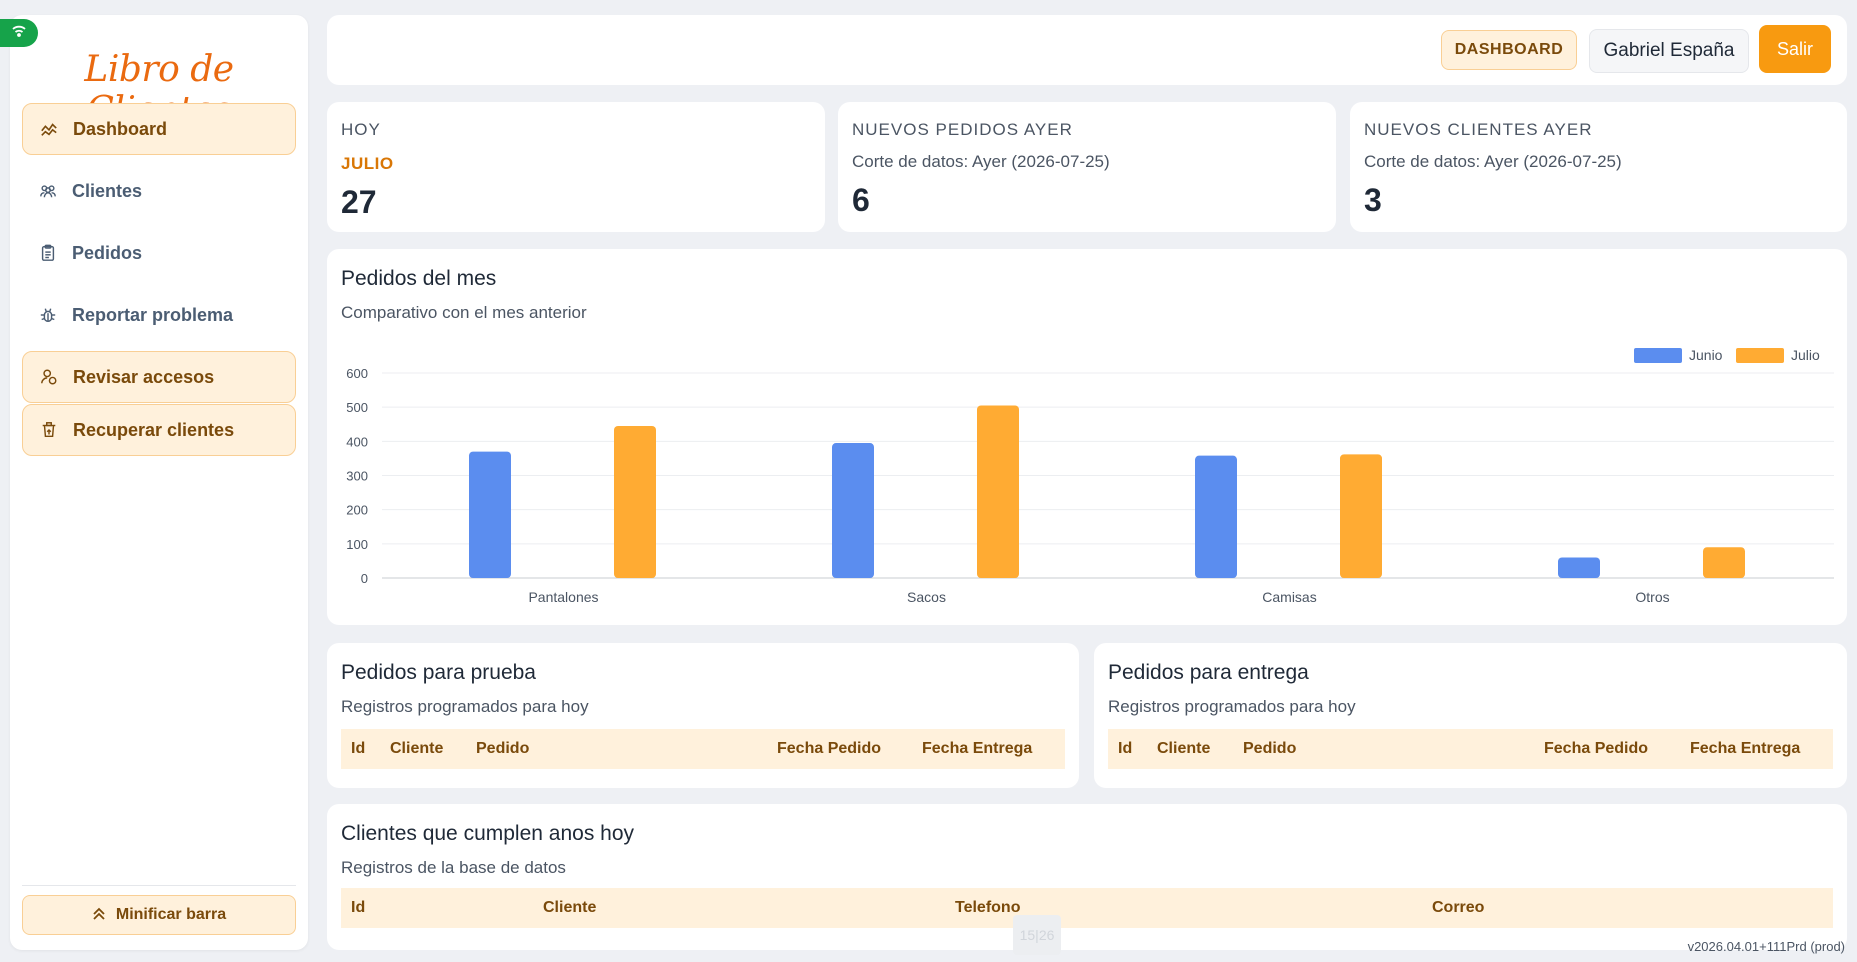 This screenshot has height=962, width=1857. Describe the element at coordinates (490, 514) in the screenshot. I see `bar-junio-pantalones` at that location.